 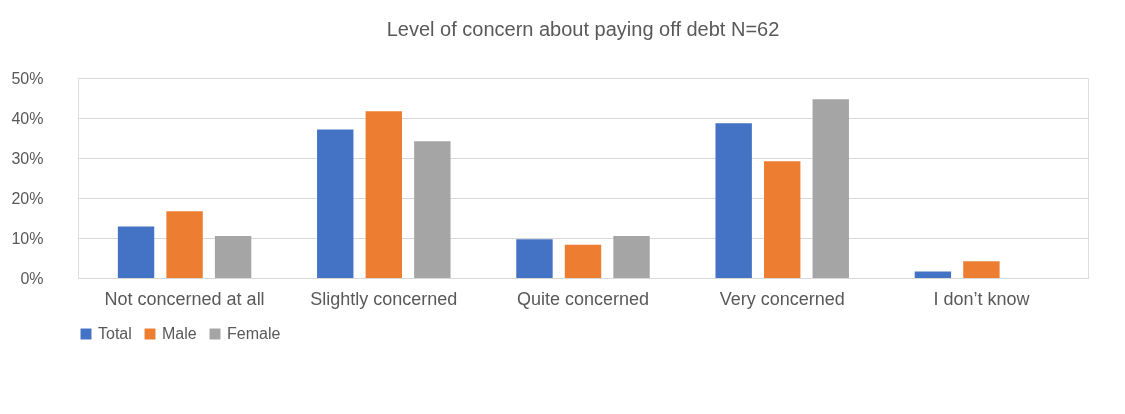 What do you see at coordinates (583, 29) in the screenshot?
I see `chart-title: Level of concern about paying off debt N=62` at bounding box center [583, 29].